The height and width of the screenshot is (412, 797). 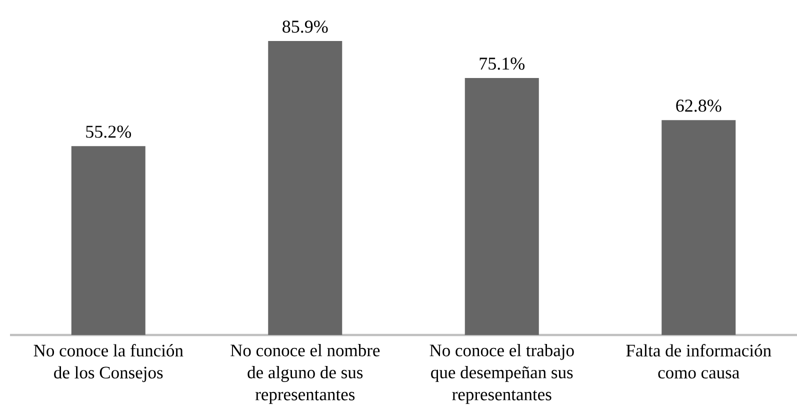 I want to click on data-label: 62.8%, so click(x=699, y=106).